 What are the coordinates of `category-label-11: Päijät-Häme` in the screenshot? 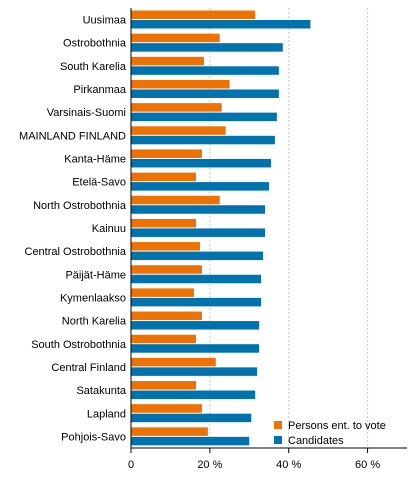 It's located at (95, 275).